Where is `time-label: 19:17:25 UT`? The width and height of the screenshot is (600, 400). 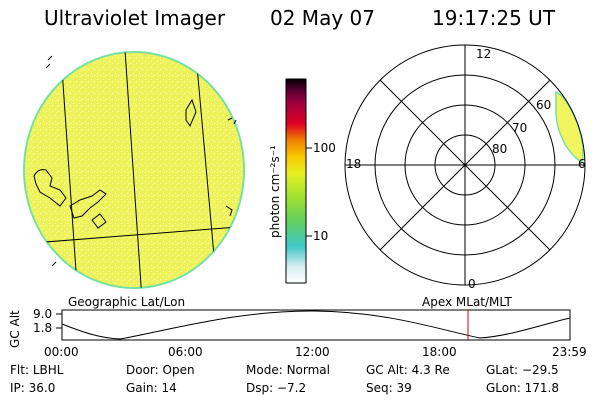
time-label: 19:17:25 UT is located at coordinates (494, 18).